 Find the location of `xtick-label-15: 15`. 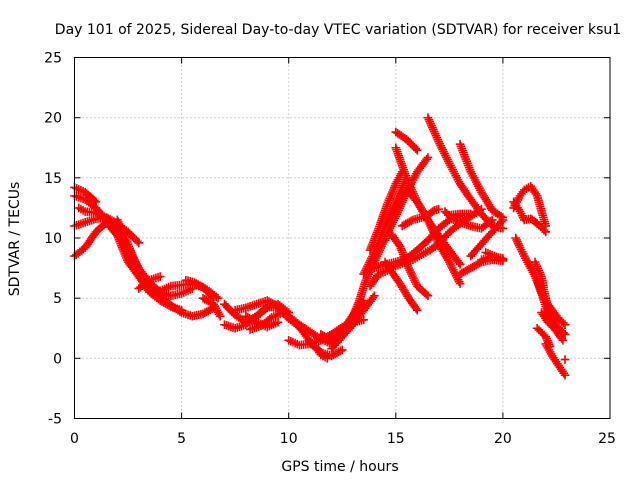

xtick-label-15: 15 is located at coordinates (396, 439).